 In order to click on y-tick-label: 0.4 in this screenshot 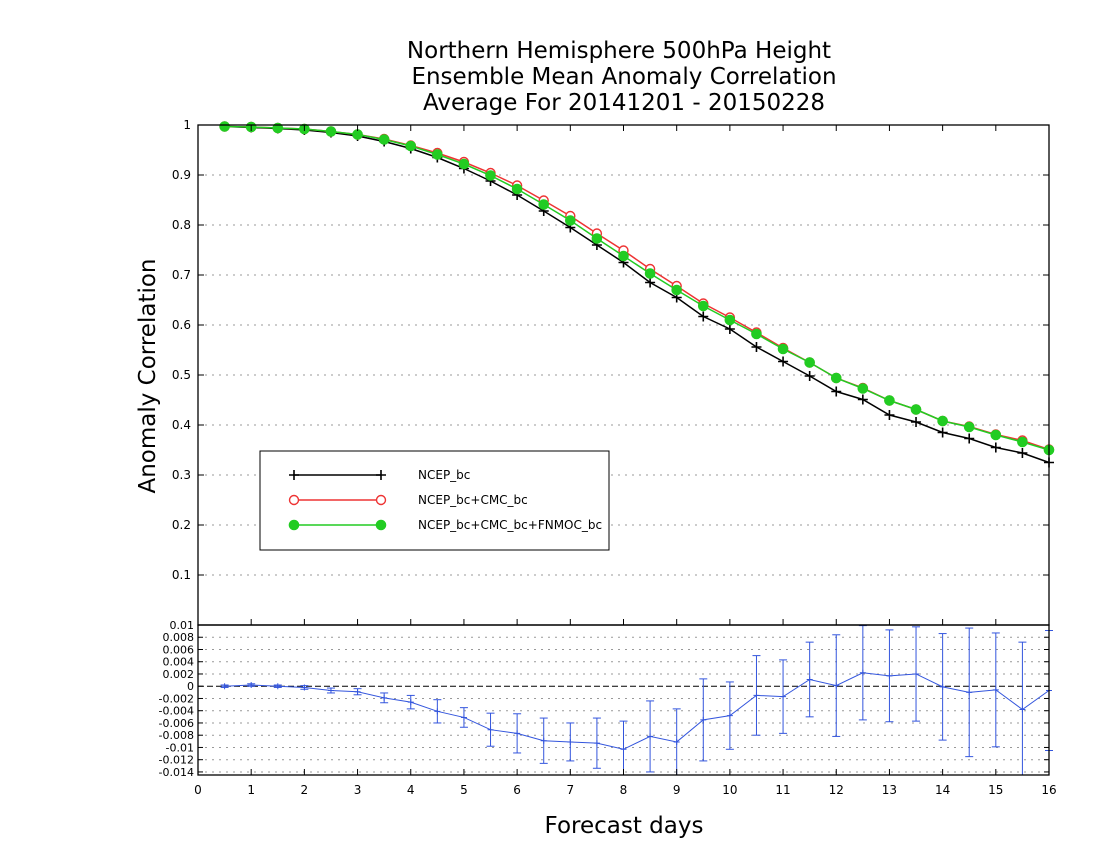, I will do `click(181, 425)`.